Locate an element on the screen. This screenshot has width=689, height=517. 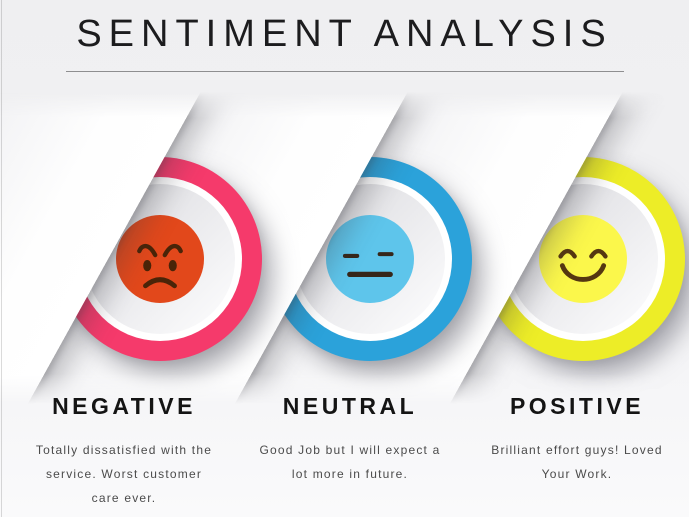
negative-heading: NEGATIVE is located at coordinates (124, 406).